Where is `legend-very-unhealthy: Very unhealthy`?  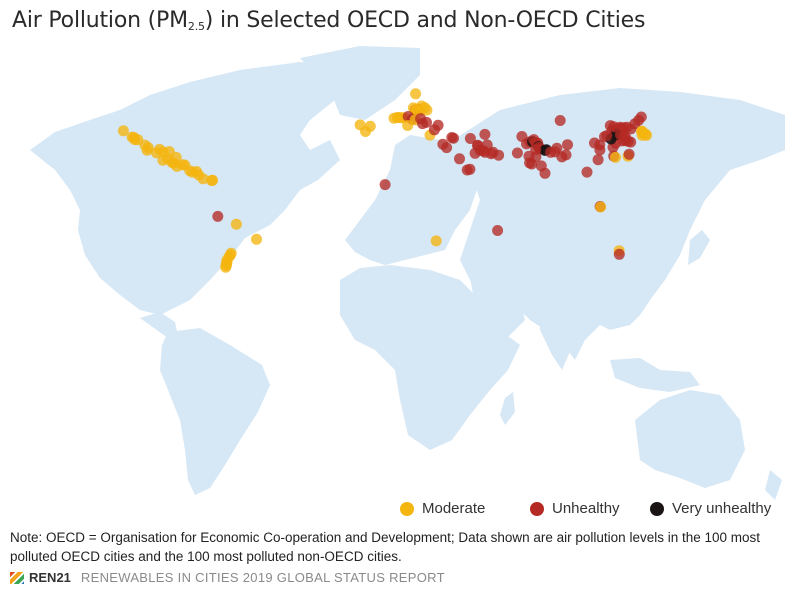
legend-very-unhealthy: Very unhealthy is located at coordinates (710, 508).